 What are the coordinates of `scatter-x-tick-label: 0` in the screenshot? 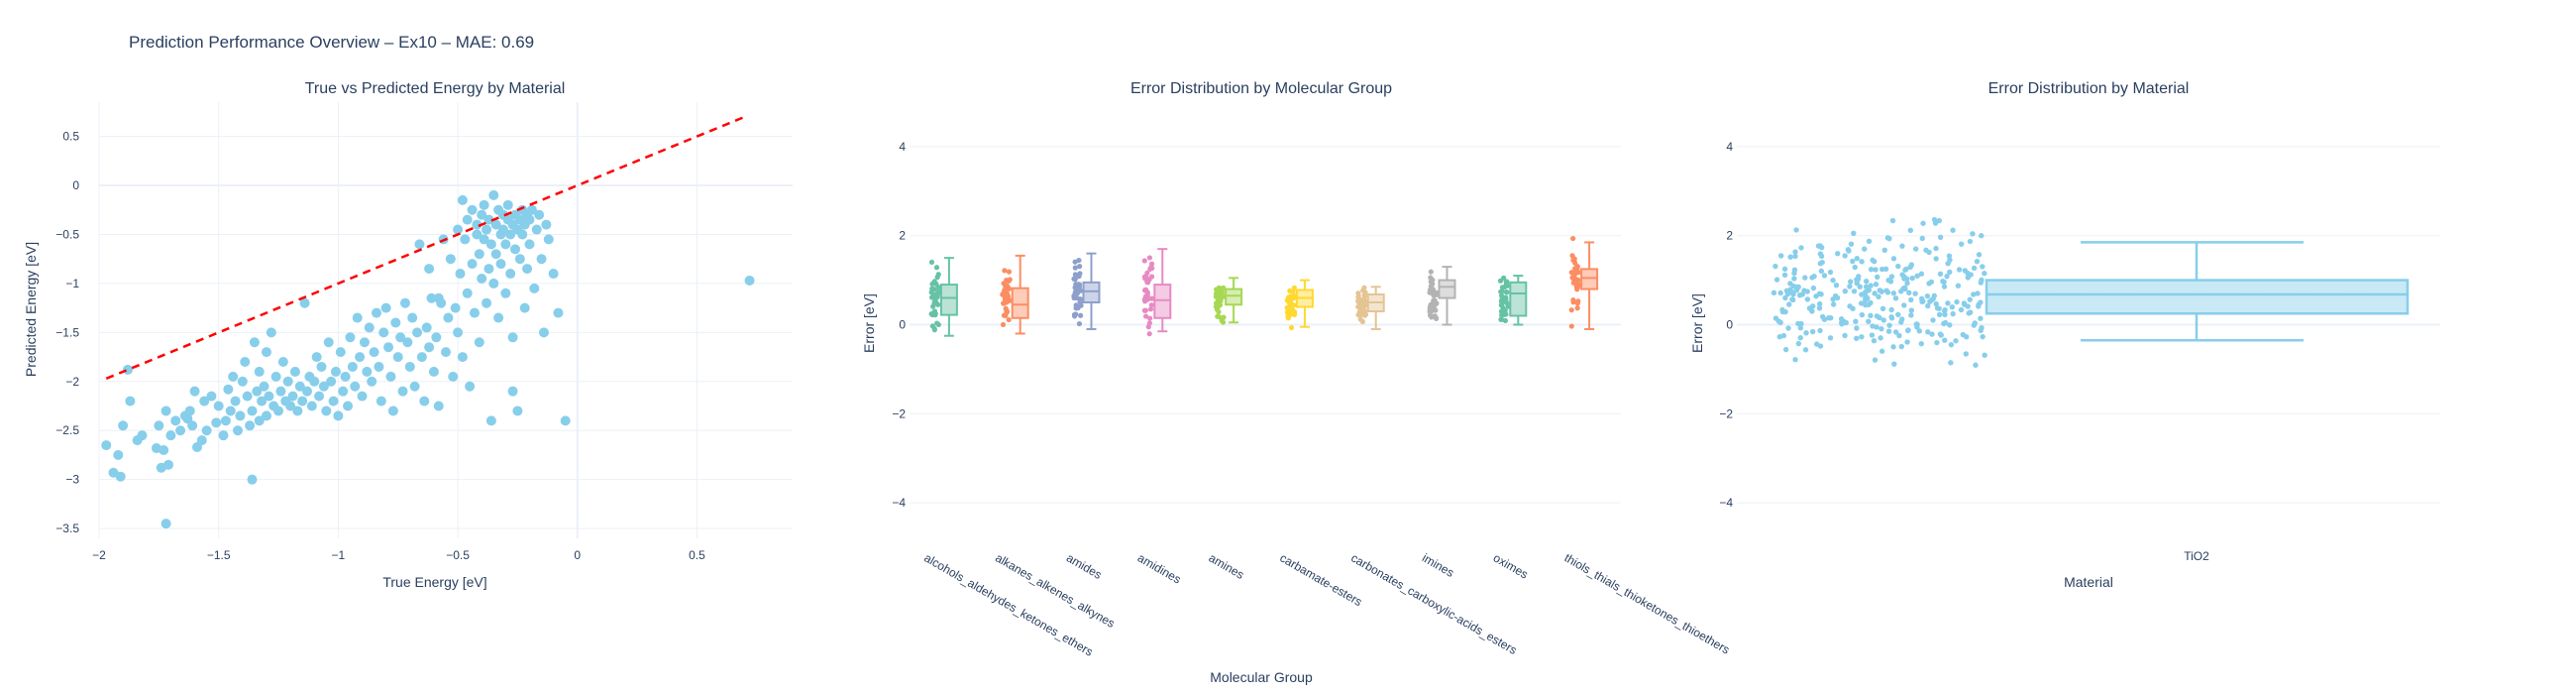 It's located at (577, 555).